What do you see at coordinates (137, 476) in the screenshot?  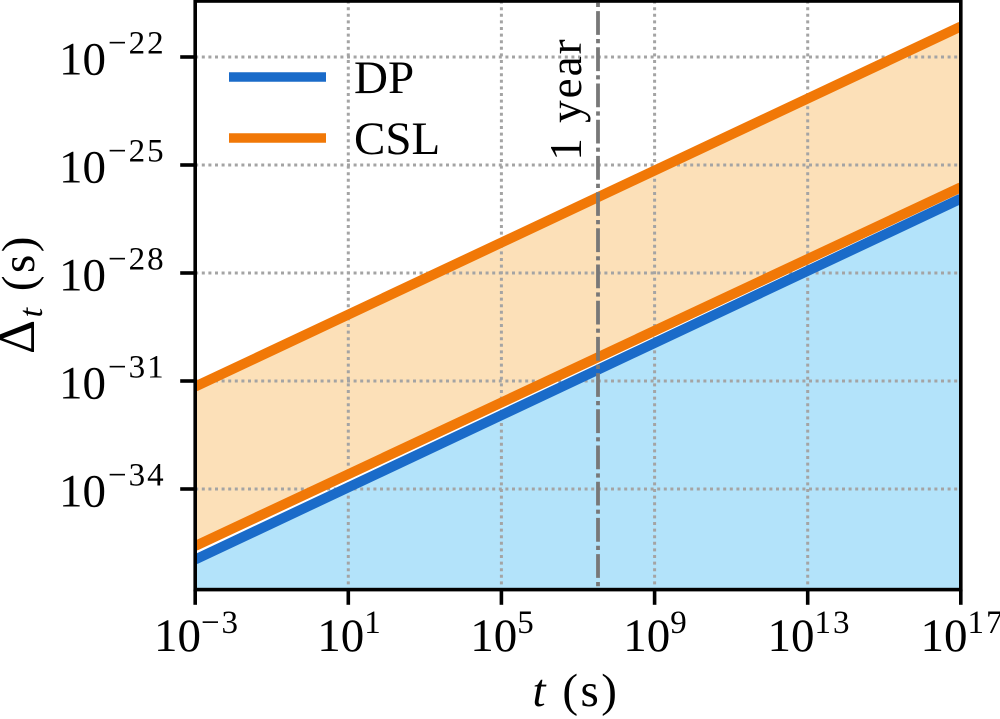 I see `svg-text: −34` at bounding box center [137, 476].